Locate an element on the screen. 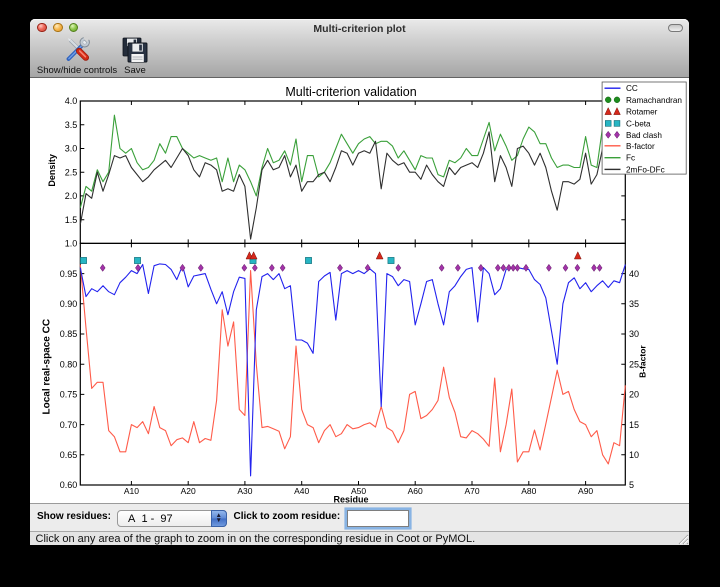  svg-text: 10 is located at coordinates (634, 455).